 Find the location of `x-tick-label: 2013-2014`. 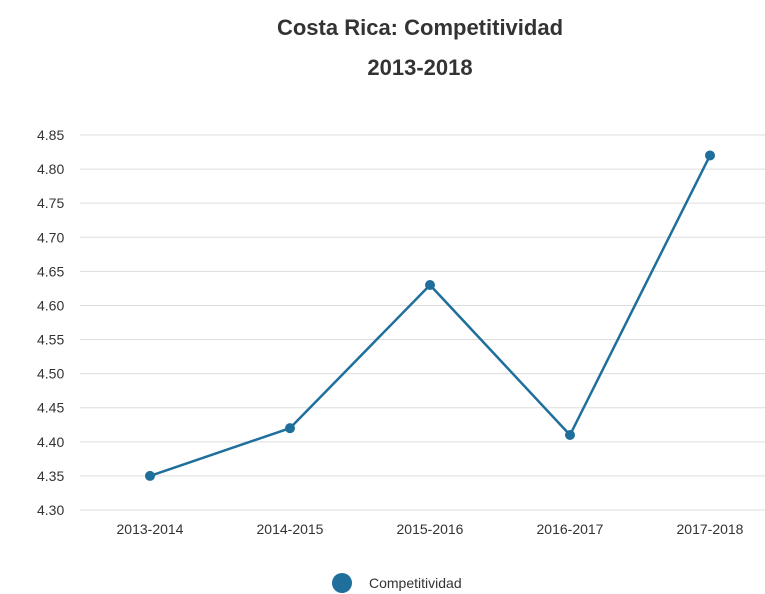

x-tick-label: 2013-2014 is located at coordinates (150, 529).